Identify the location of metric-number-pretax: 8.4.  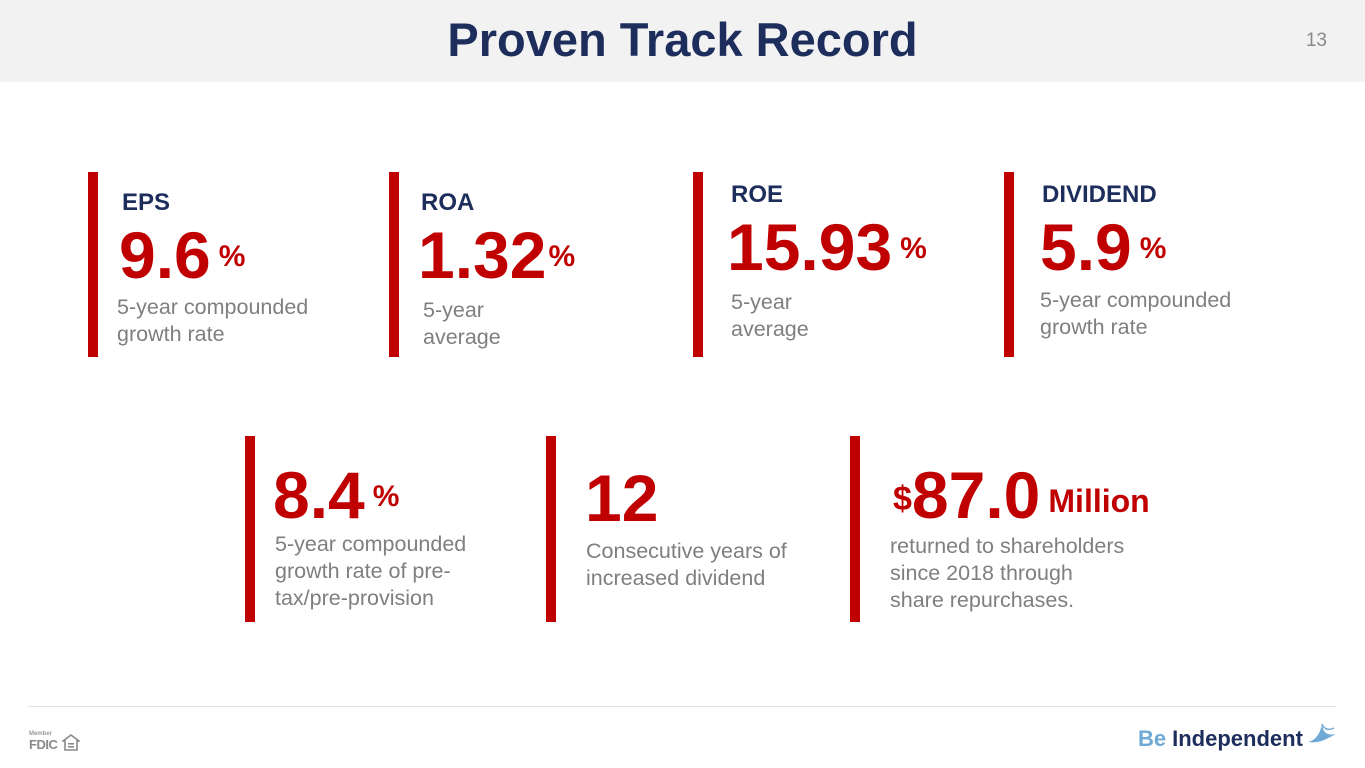
(319, 495).